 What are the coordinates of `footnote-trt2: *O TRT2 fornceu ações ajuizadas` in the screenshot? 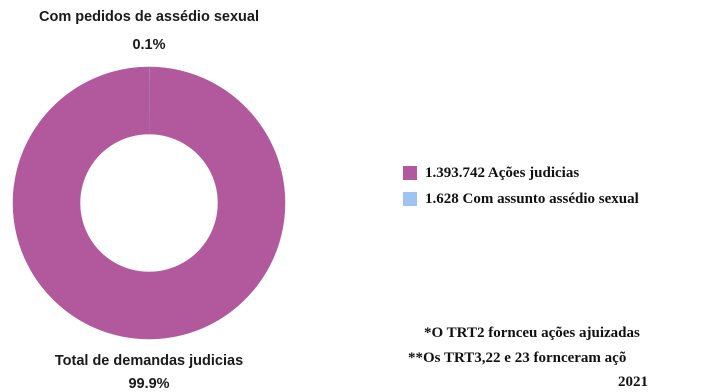 It's located at (532, 333).